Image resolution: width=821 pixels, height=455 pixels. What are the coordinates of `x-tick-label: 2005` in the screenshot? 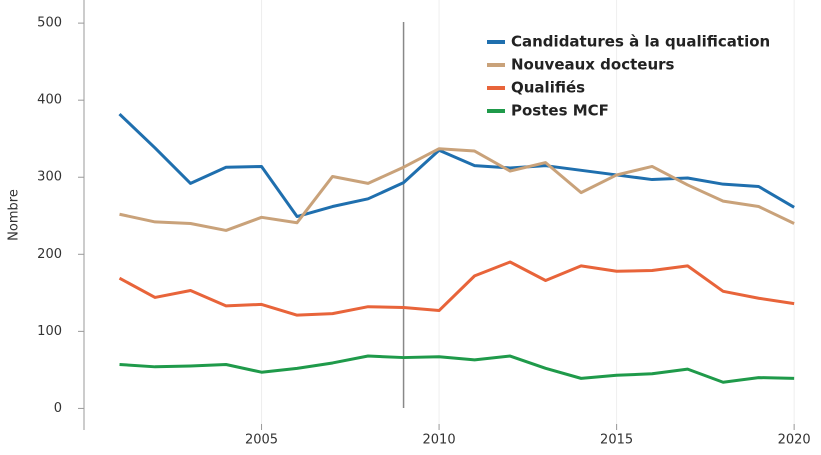 It's located at (261, 440).